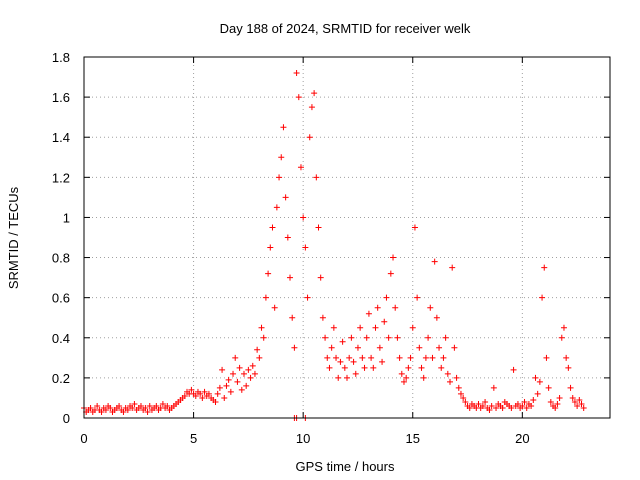  Describe the element at coordinates (61, 298) in the screenshot. I see `y-tick-label: 0.6` at that location.